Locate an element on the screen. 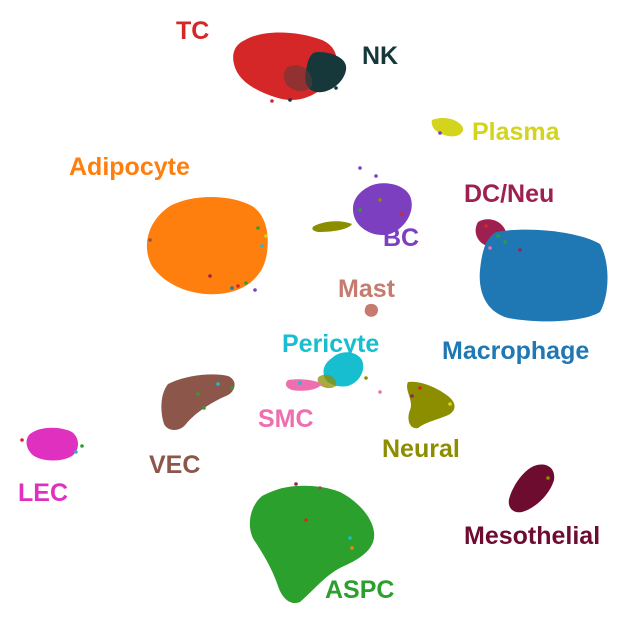 This screenshot has height=622, width=642. label-tc: TC is located at coordinates (192, 31).